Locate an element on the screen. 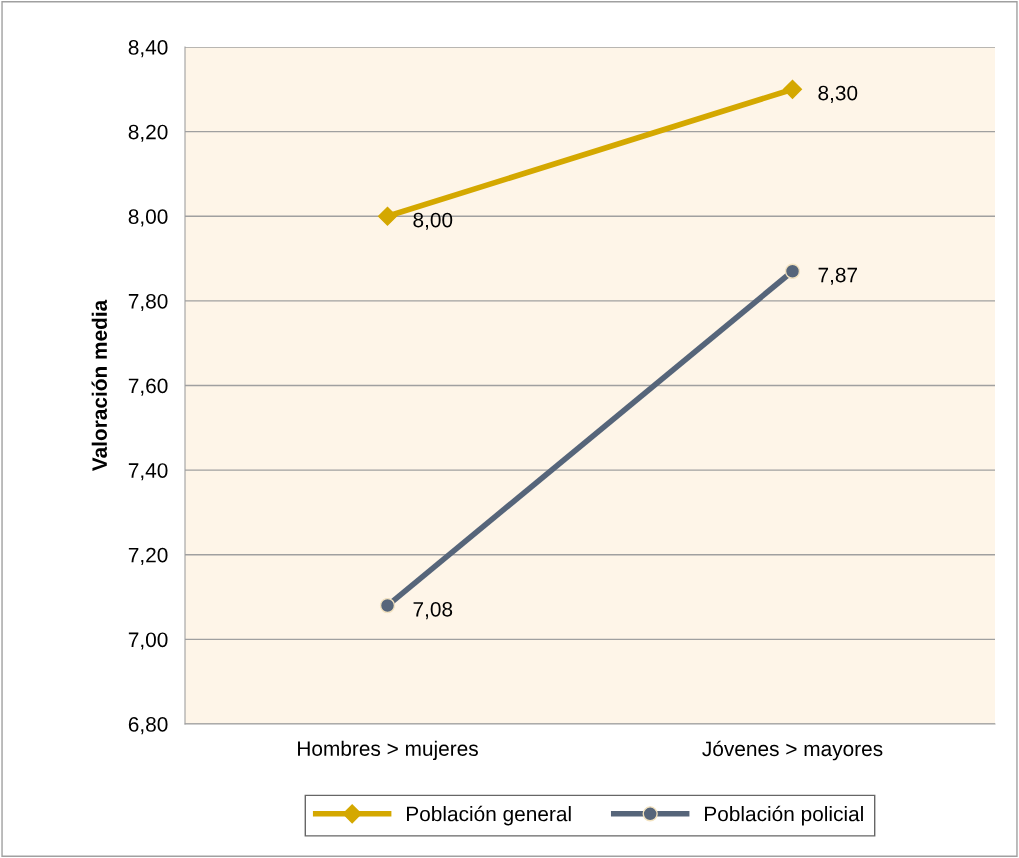  y-axis-title: Valoración media is located at coordinates (99, 385).